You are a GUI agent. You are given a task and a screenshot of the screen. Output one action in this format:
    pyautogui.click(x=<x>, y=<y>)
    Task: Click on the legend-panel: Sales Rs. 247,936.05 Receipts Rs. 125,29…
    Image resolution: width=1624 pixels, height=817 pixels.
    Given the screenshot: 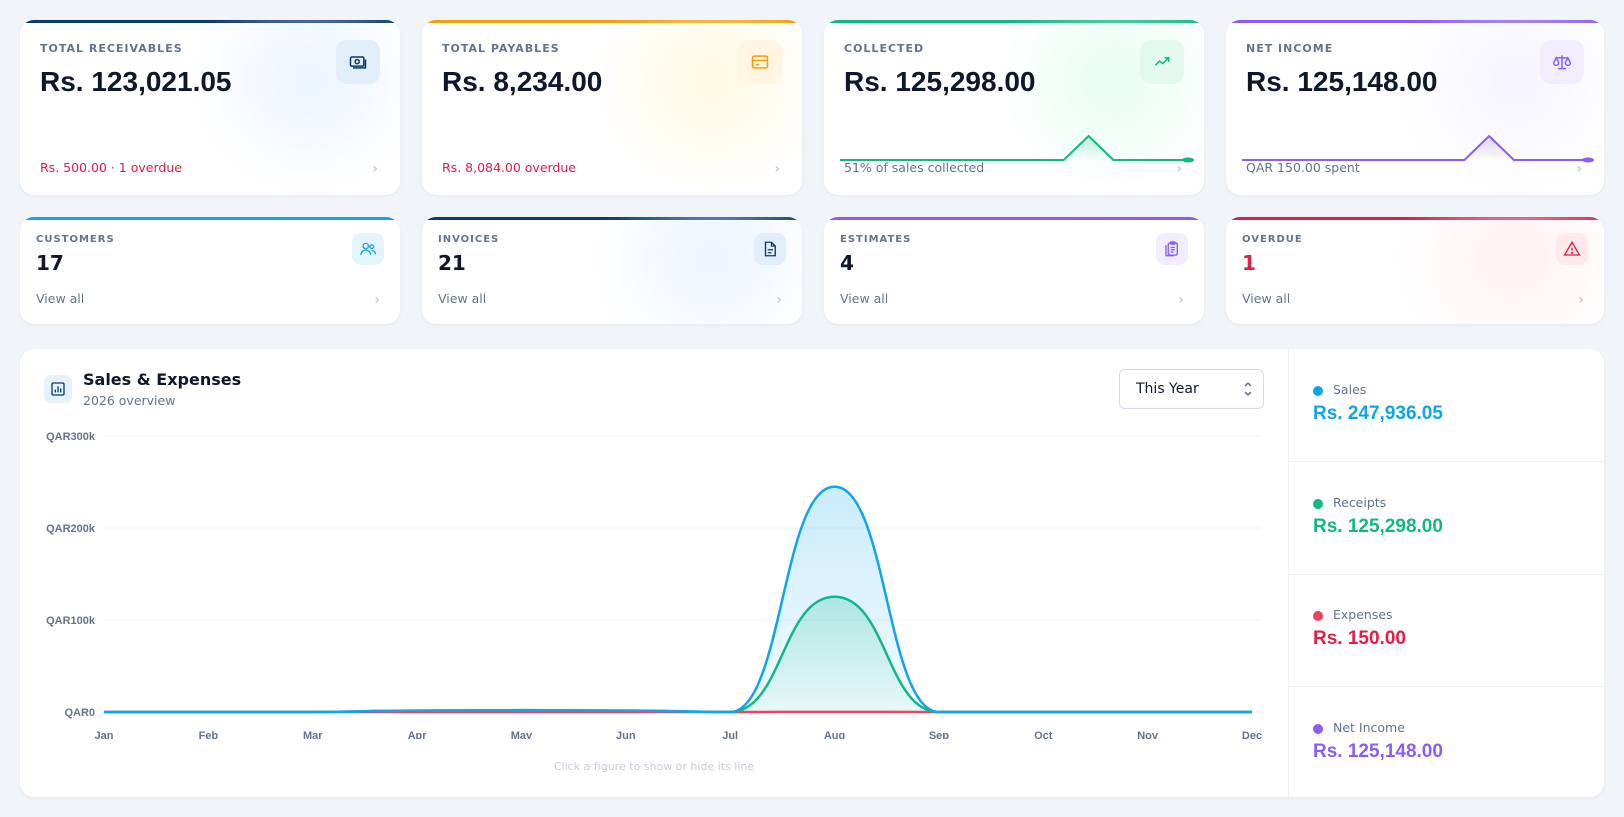 What is the action you would take?
    pyautogui.click(x=1446, y=573)
    